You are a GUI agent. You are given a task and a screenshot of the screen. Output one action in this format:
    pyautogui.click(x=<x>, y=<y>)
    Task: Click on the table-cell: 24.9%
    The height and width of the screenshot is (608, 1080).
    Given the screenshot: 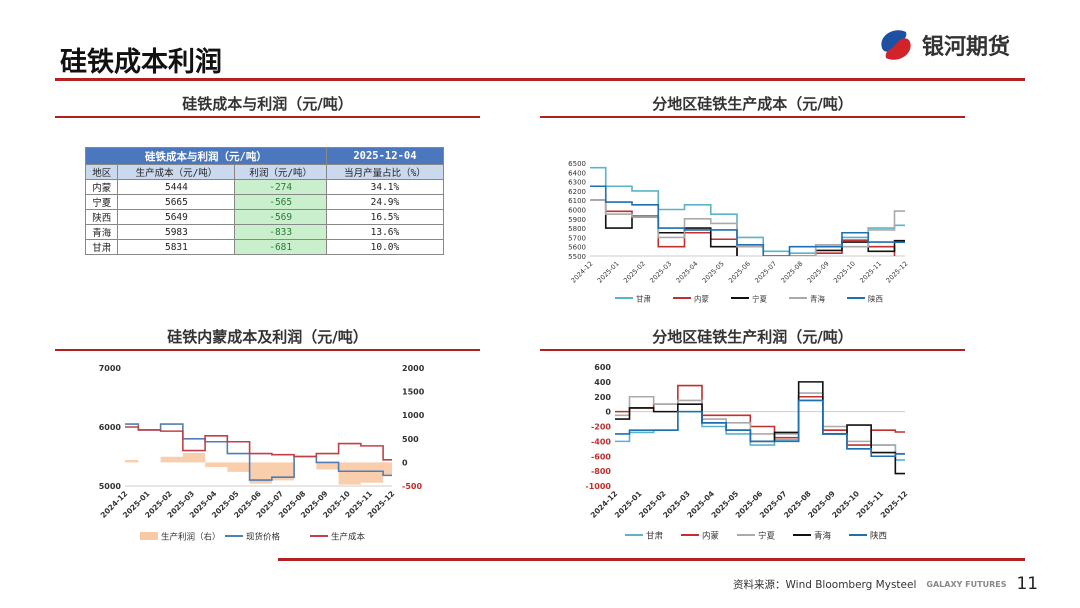 What is the action you would take?
    pyautogui.click(x=385, y=202)
    